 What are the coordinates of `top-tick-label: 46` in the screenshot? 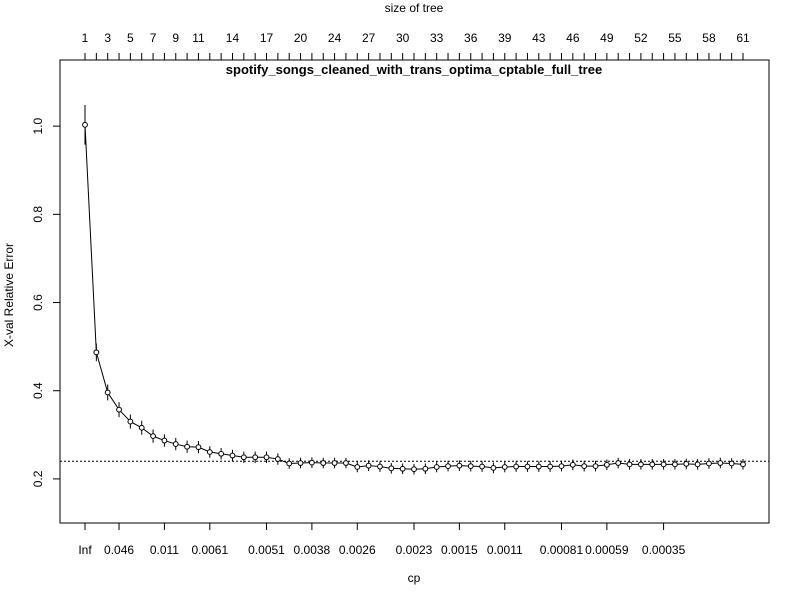 It's located at (573, 38).